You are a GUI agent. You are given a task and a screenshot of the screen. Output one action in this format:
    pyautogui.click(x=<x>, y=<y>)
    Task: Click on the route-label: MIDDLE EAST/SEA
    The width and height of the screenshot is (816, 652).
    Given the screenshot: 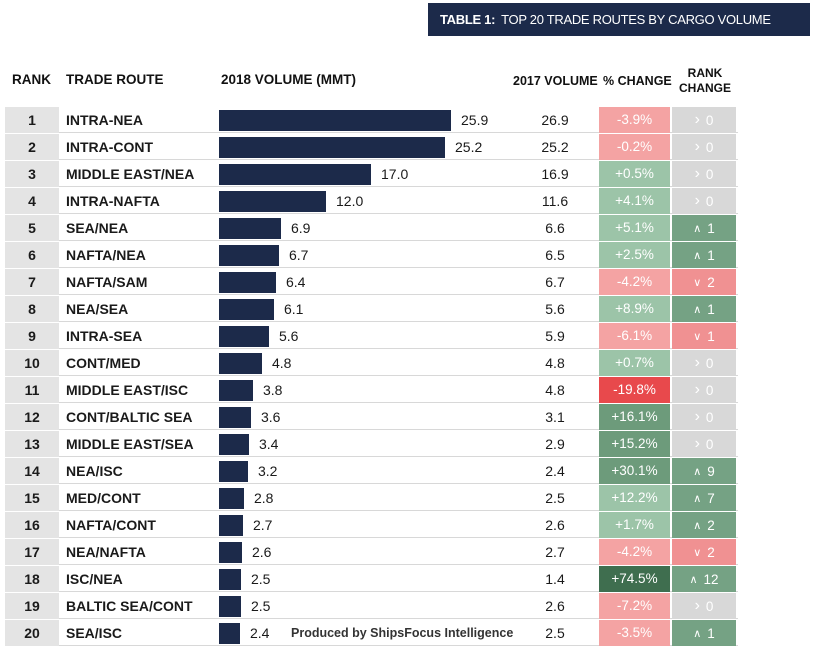 What is the action you would take?
    pyautogui.click(x=130, y=444)
    